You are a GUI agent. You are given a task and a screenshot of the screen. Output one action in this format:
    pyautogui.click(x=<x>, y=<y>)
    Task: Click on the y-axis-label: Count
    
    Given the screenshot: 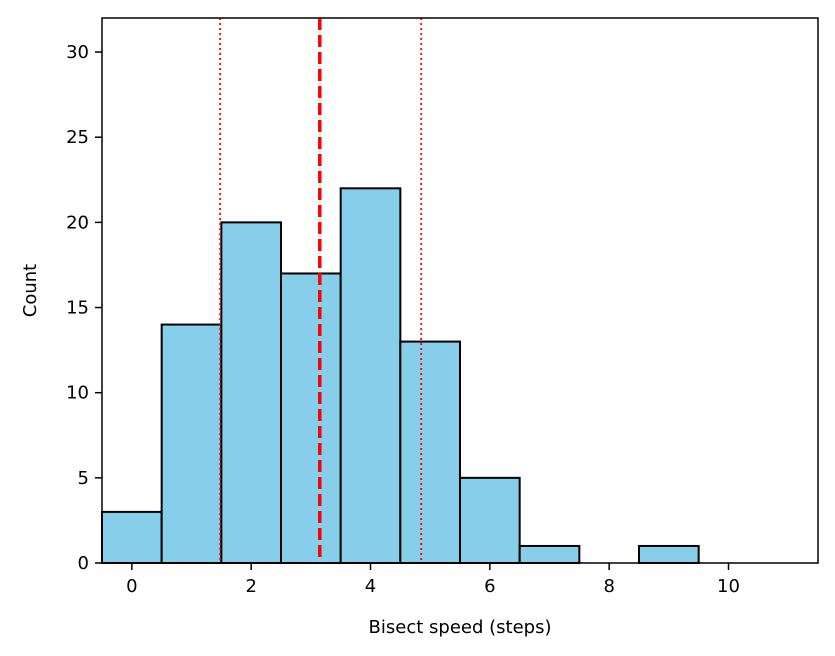 What is the action you would take?
    pyautogui.click(x=30, y=290)
    